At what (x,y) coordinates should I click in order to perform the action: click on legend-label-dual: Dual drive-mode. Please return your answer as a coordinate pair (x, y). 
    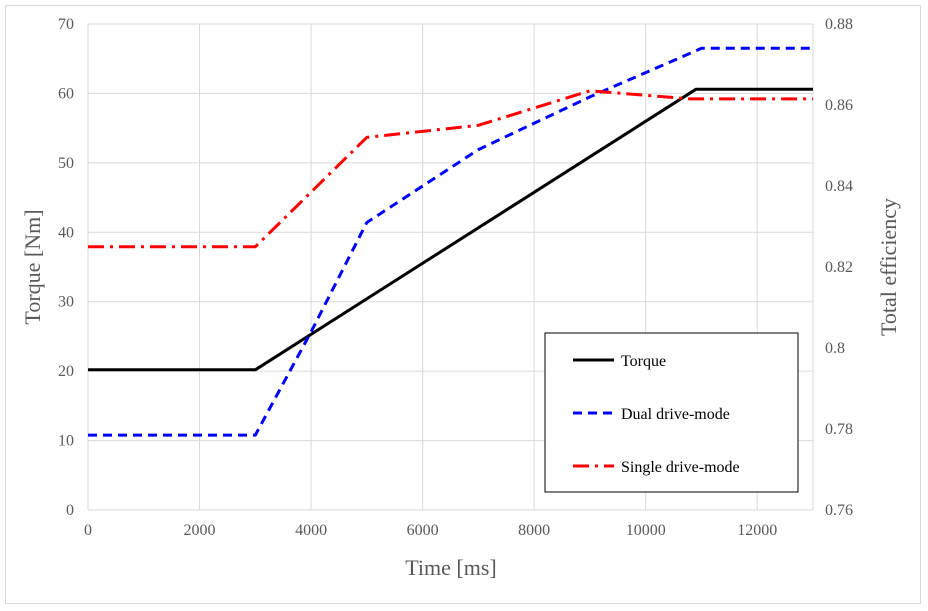
    Looking at the image, I should click on (675, 414).